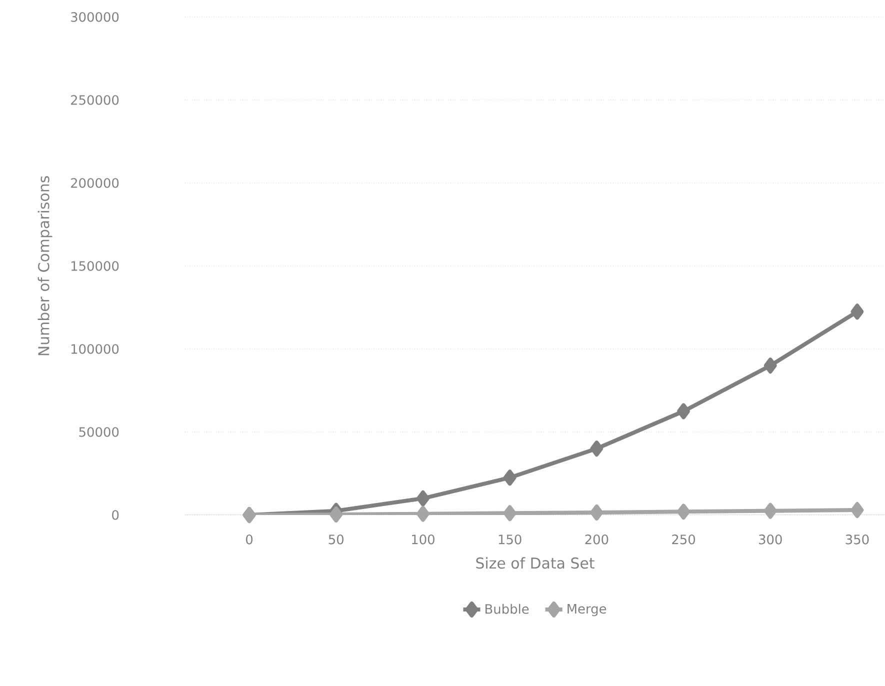 This screenshot has height=686, width=885. What do you see at coordinates (115, 515) in the screenshot?
I see `y-tick-label: 0` at bounding box center [115, 515].